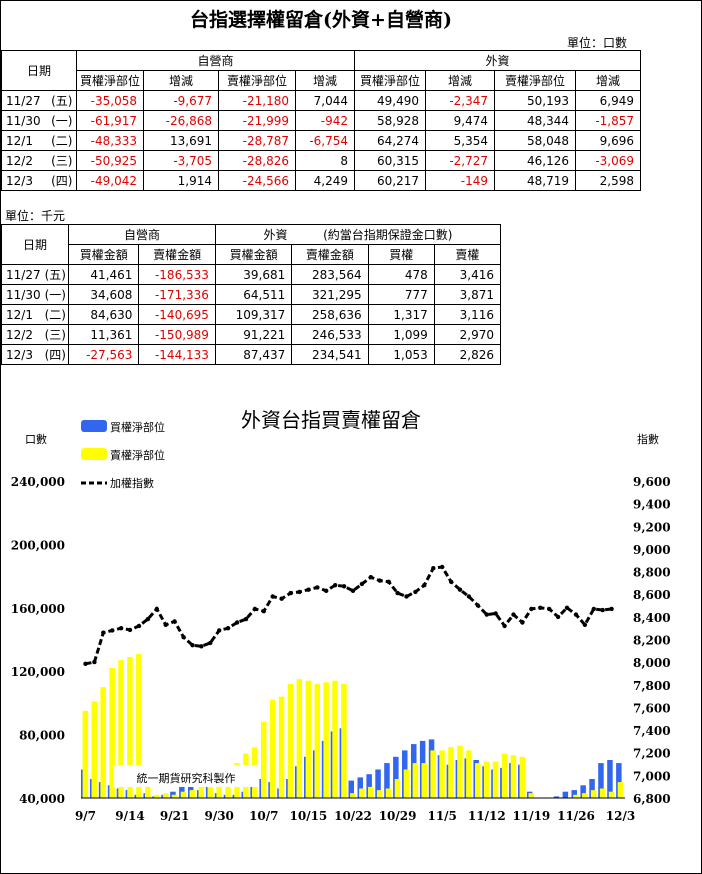 The width and height of the screenshot is (702, 874). Describe the element at coordinates (253, 274) in the screenshot. I see `table-cell: 39,681` at that location.